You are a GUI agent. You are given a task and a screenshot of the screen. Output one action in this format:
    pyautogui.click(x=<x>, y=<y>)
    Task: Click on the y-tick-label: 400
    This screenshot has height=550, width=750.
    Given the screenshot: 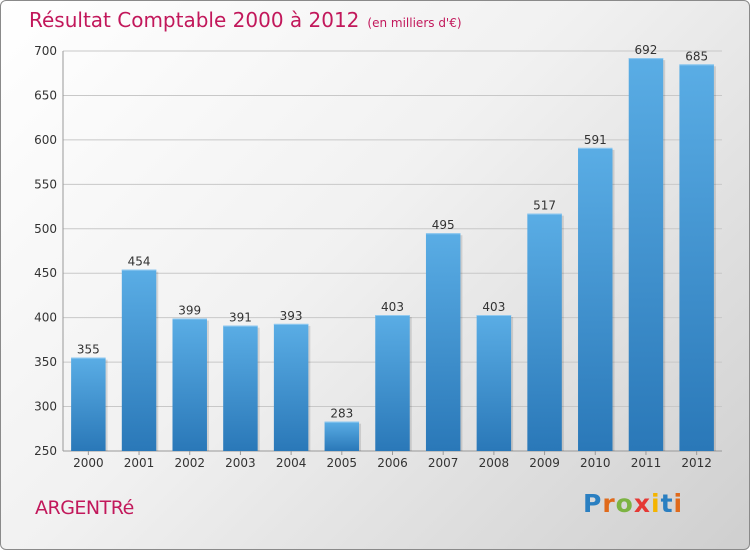 What is the action you would take?
    pyautogui.click(x=45, y=318)
    